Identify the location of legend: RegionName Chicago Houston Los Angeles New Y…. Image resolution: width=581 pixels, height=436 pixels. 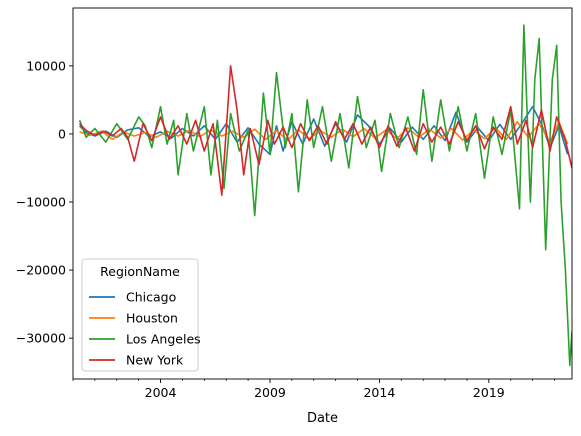
(141, 315).